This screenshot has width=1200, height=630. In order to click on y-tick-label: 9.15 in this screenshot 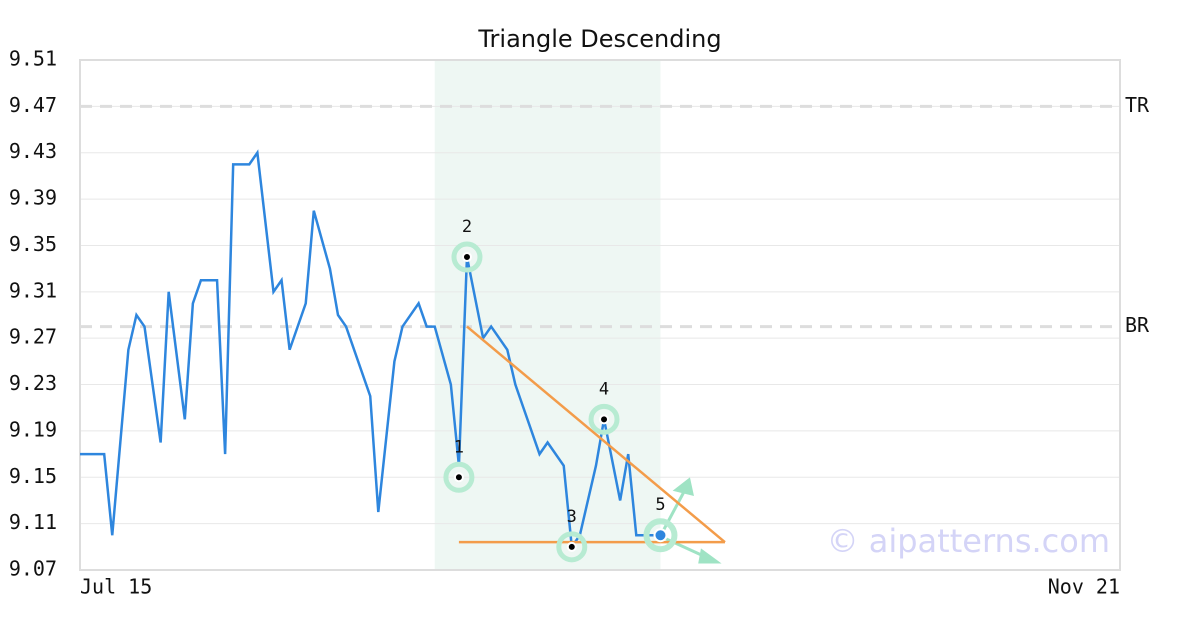, I will do `click(33, 476)`.